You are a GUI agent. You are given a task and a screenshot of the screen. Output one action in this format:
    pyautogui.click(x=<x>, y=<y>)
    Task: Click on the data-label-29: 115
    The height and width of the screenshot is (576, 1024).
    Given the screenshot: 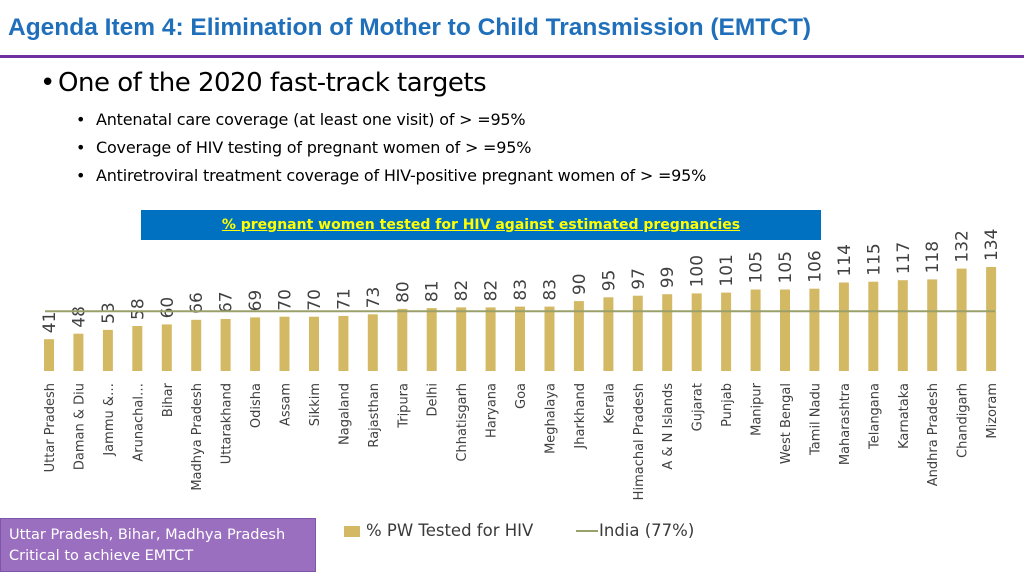 What is the action you would take?
    pyautogui.click(x=874, y=259)
    